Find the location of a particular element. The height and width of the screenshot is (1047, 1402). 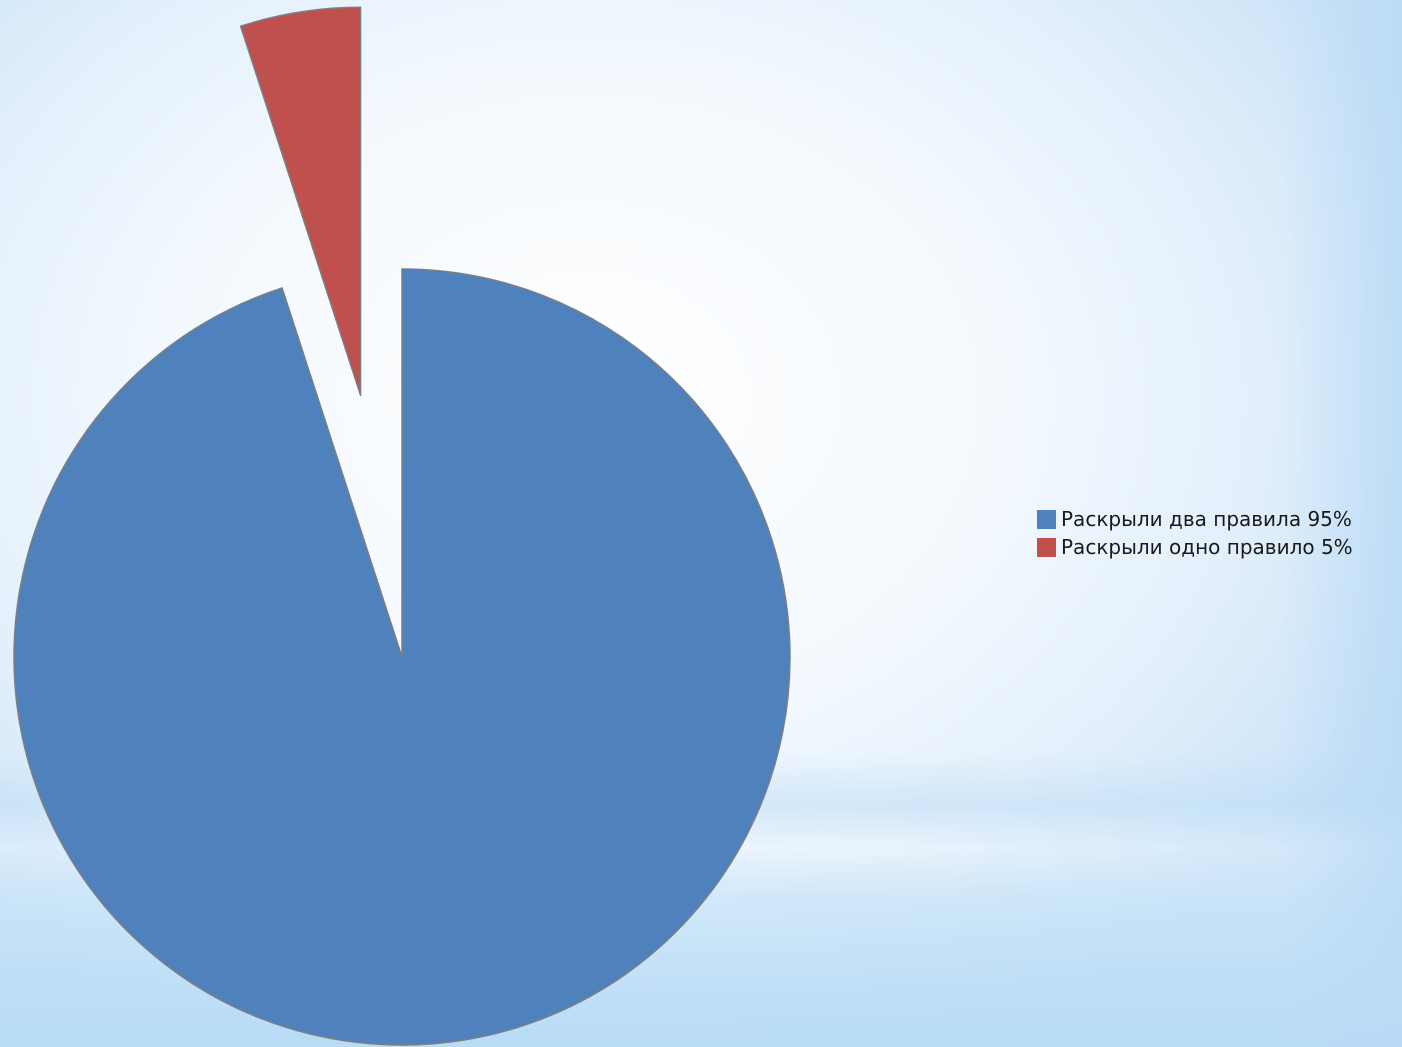

legend-item-two-rules: Раскрыли два правила 95% is located at coordinates (1195, 519).